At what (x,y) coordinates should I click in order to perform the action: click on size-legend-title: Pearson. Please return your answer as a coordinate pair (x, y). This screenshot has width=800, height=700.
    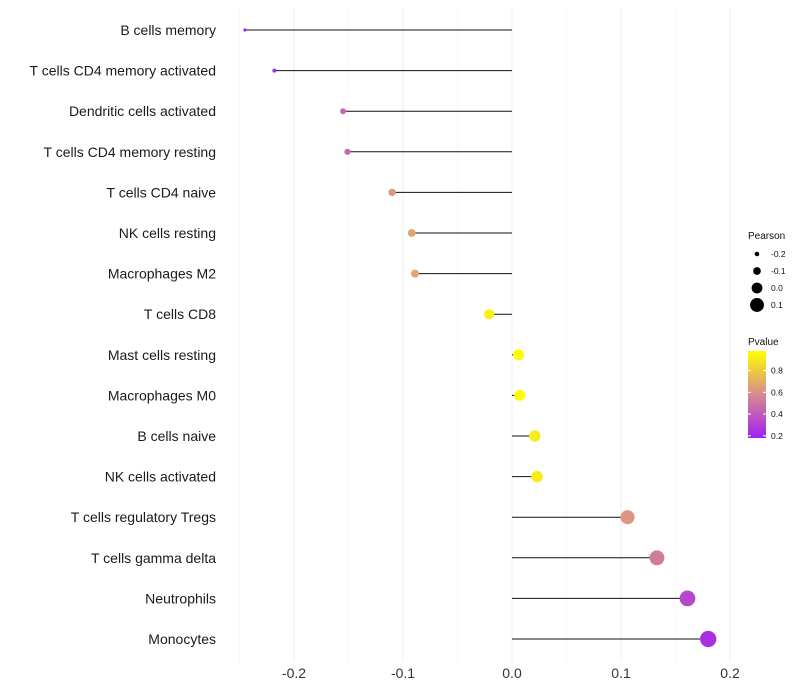
    Looking at the image, I should click on (766, 236).